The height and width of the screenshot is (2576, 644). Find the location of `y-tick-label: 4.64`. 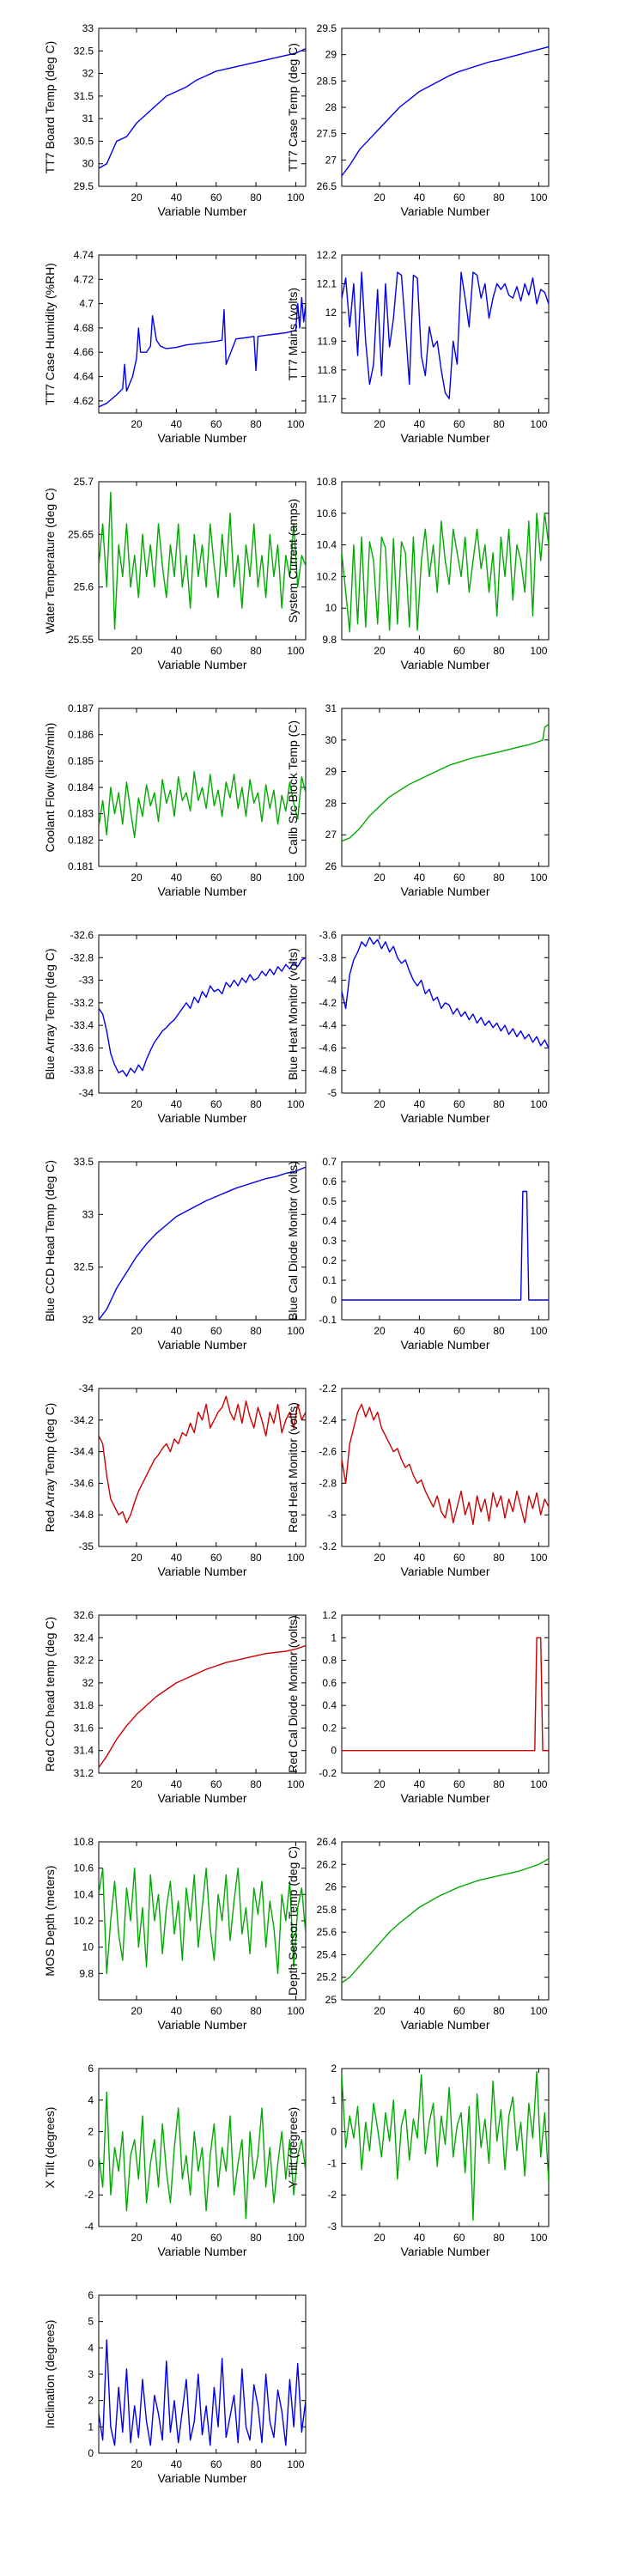

y-tick-label: 4.64 is located at coordinates (84, 377).